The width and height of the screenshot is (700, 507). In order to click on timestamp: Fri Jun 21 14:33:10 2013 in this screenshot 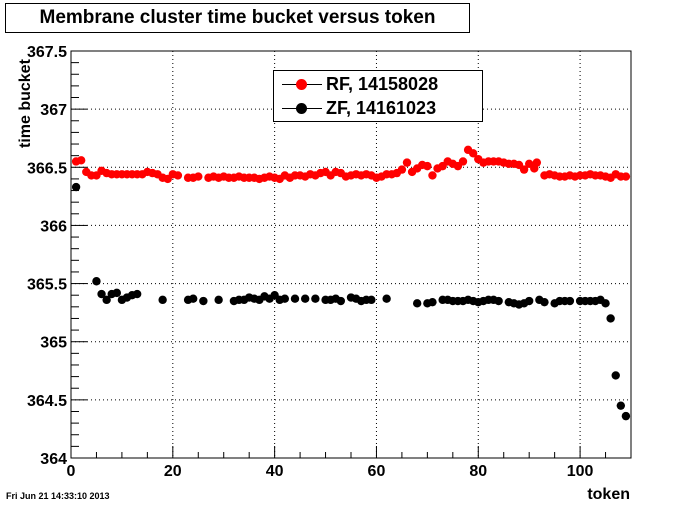, I will do `click(58, 496)`.